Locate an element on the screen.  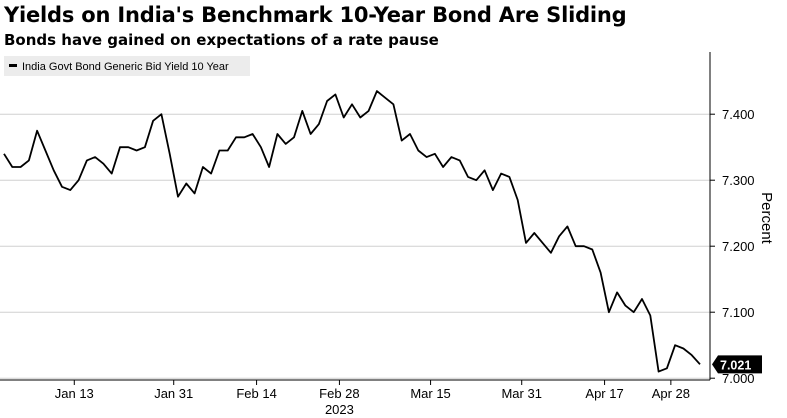
x-tick-label: Apr 28 is located at coordinates (671, 393).